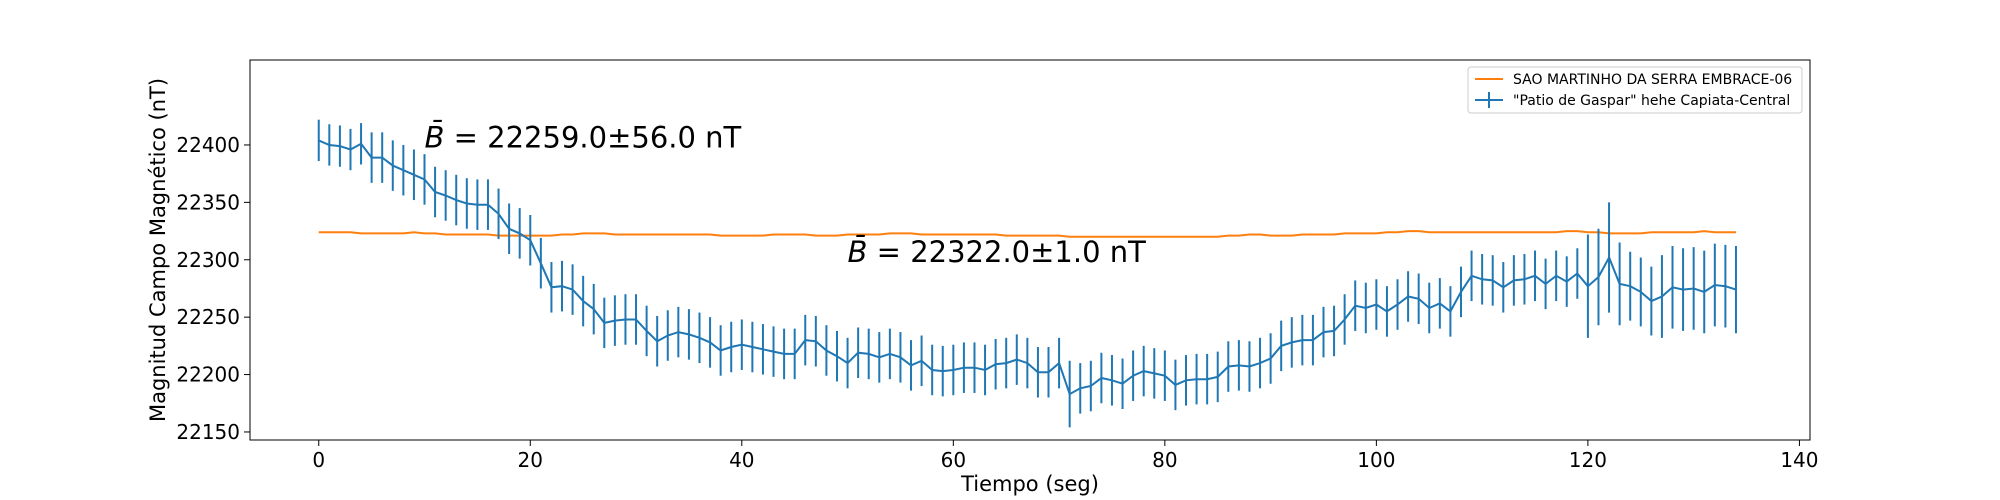 Image resolution: width=2000 pixels, height=500 pixels. I want to click on y-tick-label: 22350, so click(208, 202).